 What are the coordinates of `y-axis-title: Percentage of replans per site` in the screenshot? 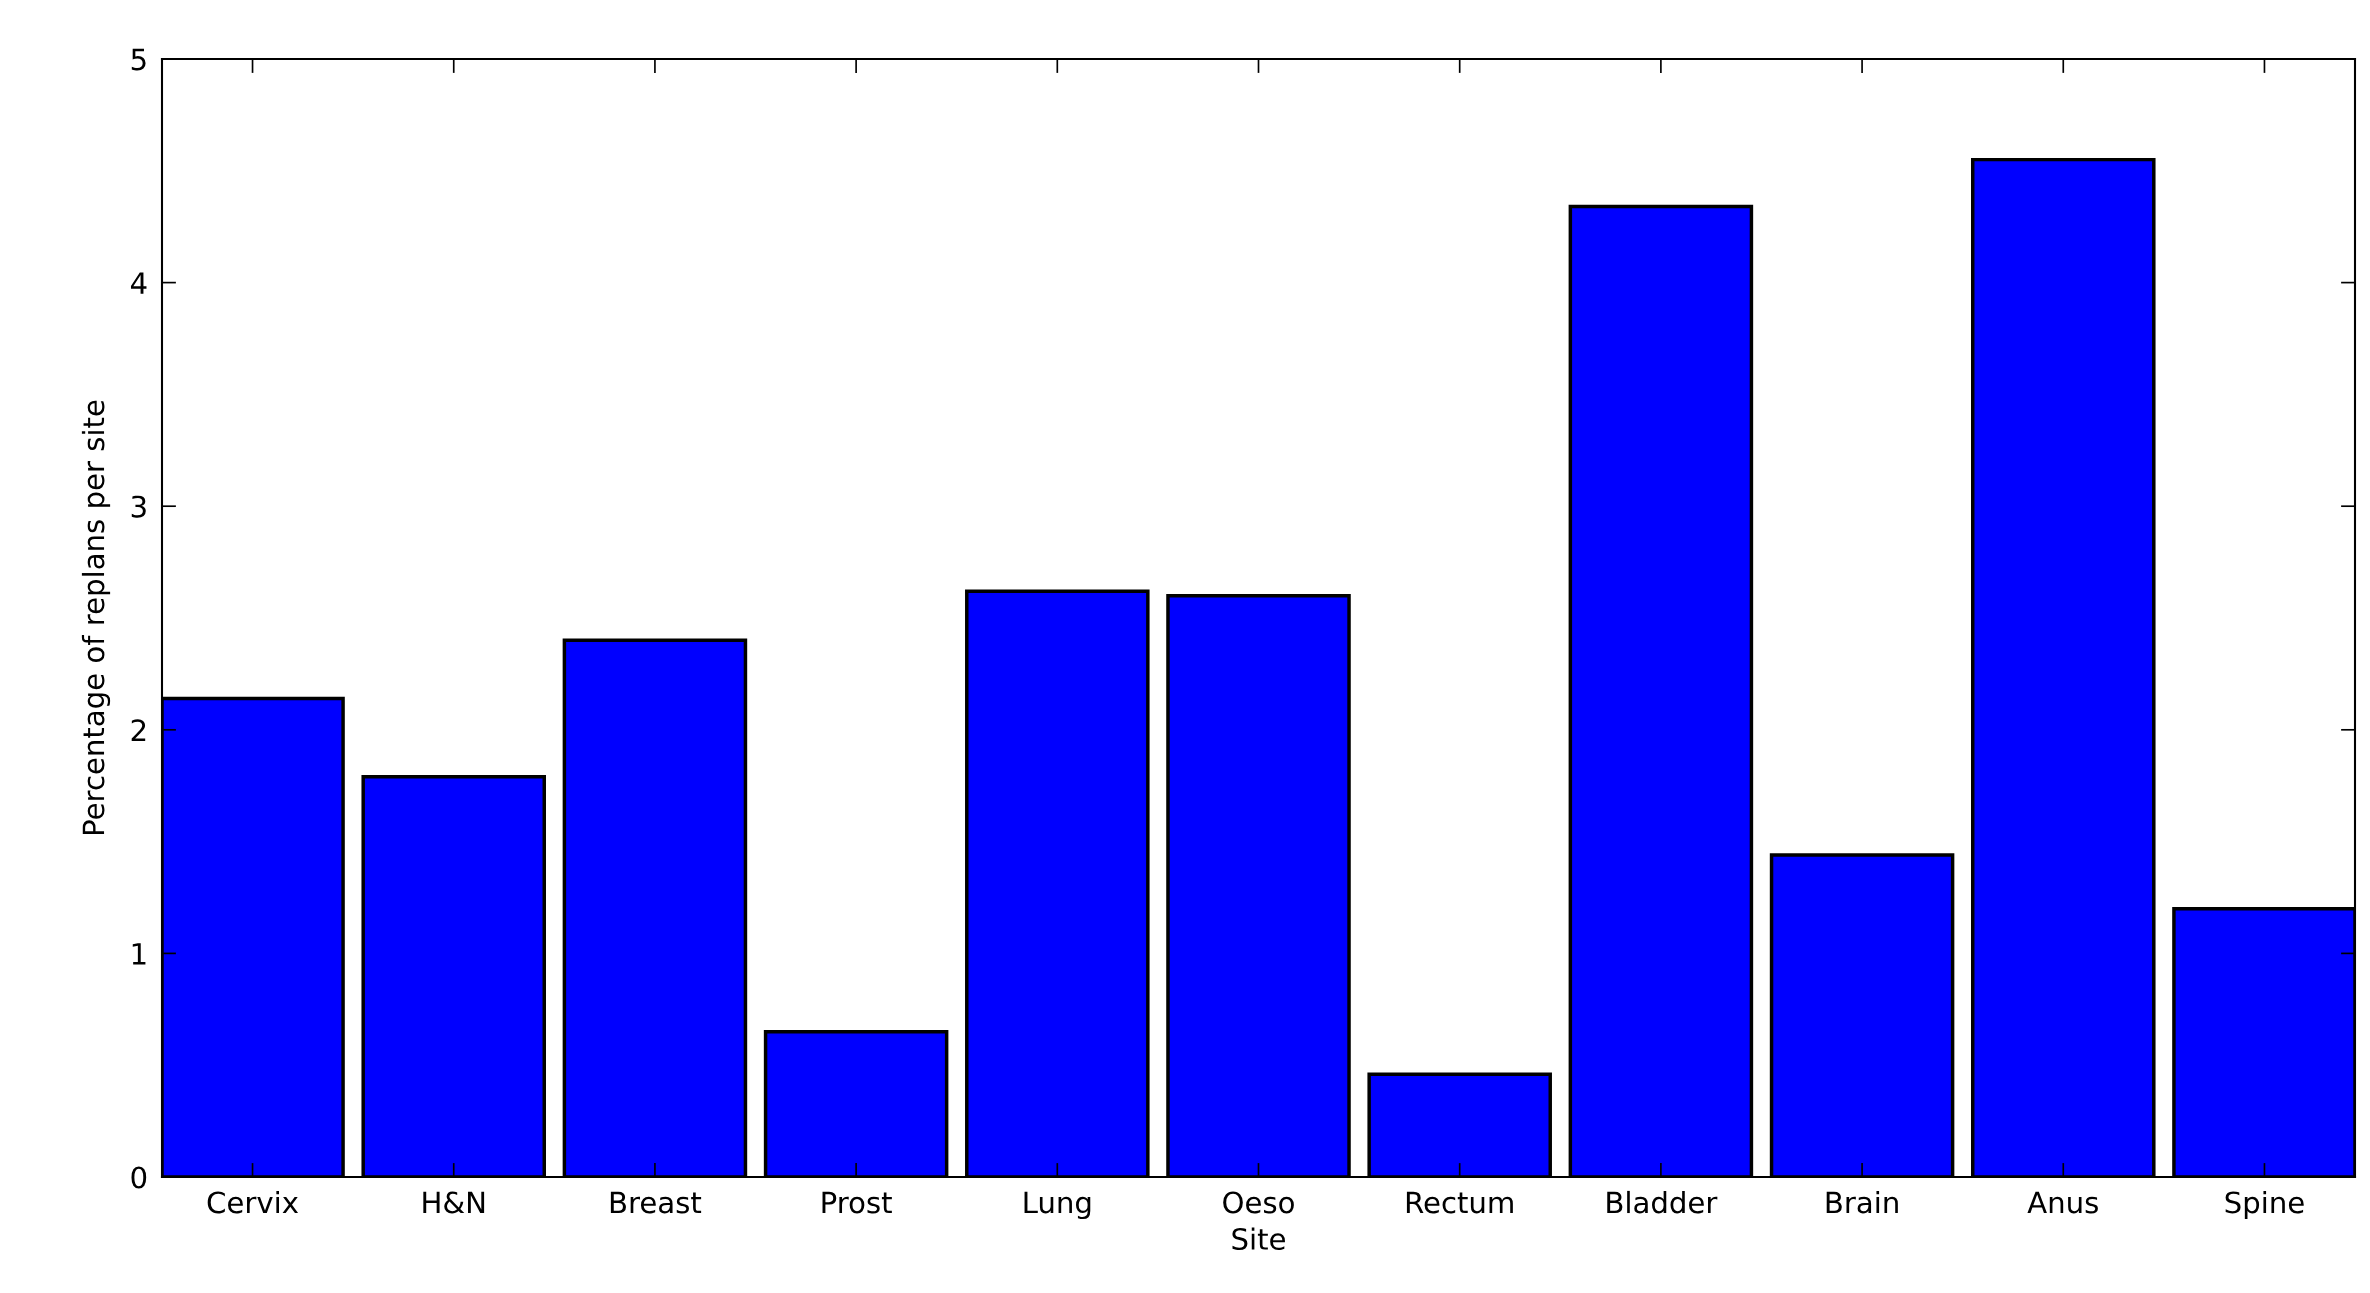 It's located at (96, 617).